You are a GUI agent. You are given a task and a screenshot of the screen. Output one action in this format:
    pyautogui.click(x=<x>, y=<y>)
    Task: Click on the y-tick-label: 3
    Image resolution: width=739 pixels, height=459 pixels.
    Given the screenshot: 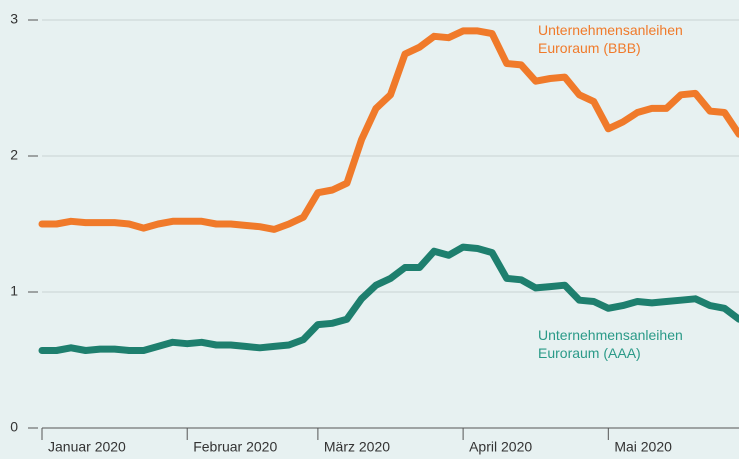 What is the action you would take?
    pyautogui.click(x=14, y=19)
    